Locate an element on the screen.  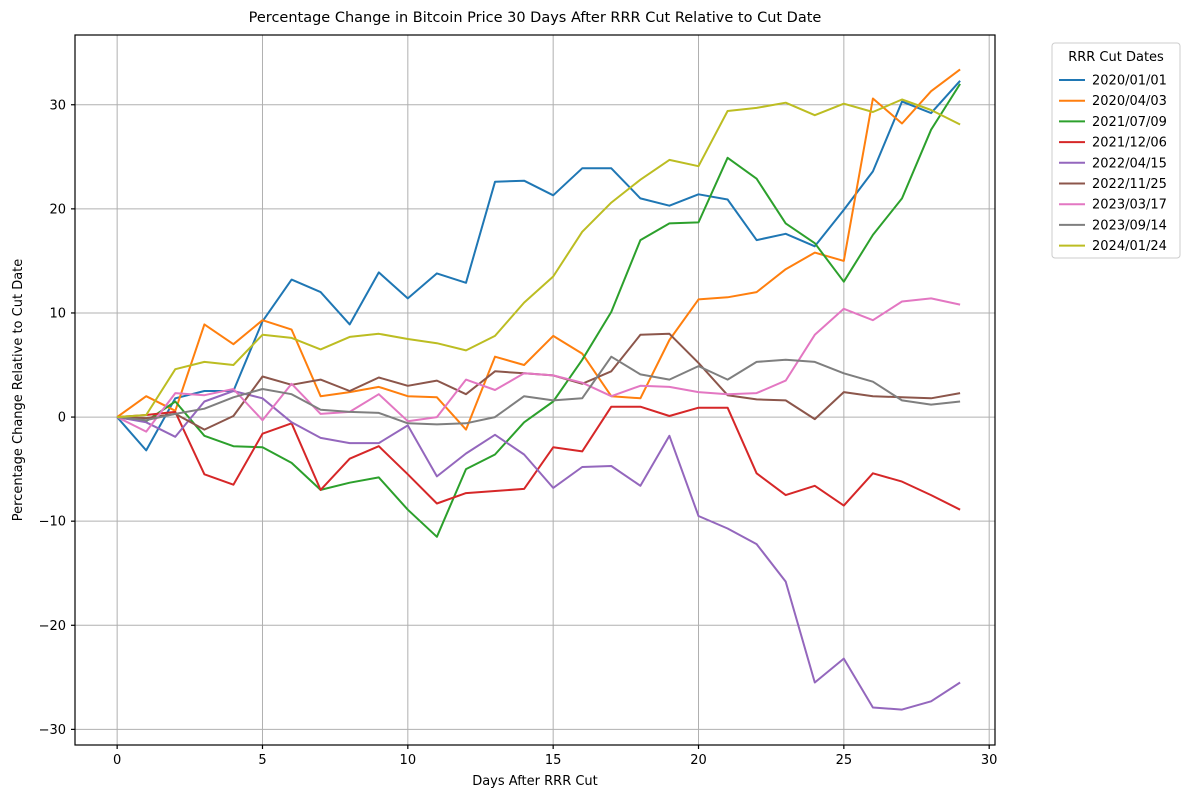
legend-item-2021-12-06: 2021/12/06 is located at coordinates (1113, 143).